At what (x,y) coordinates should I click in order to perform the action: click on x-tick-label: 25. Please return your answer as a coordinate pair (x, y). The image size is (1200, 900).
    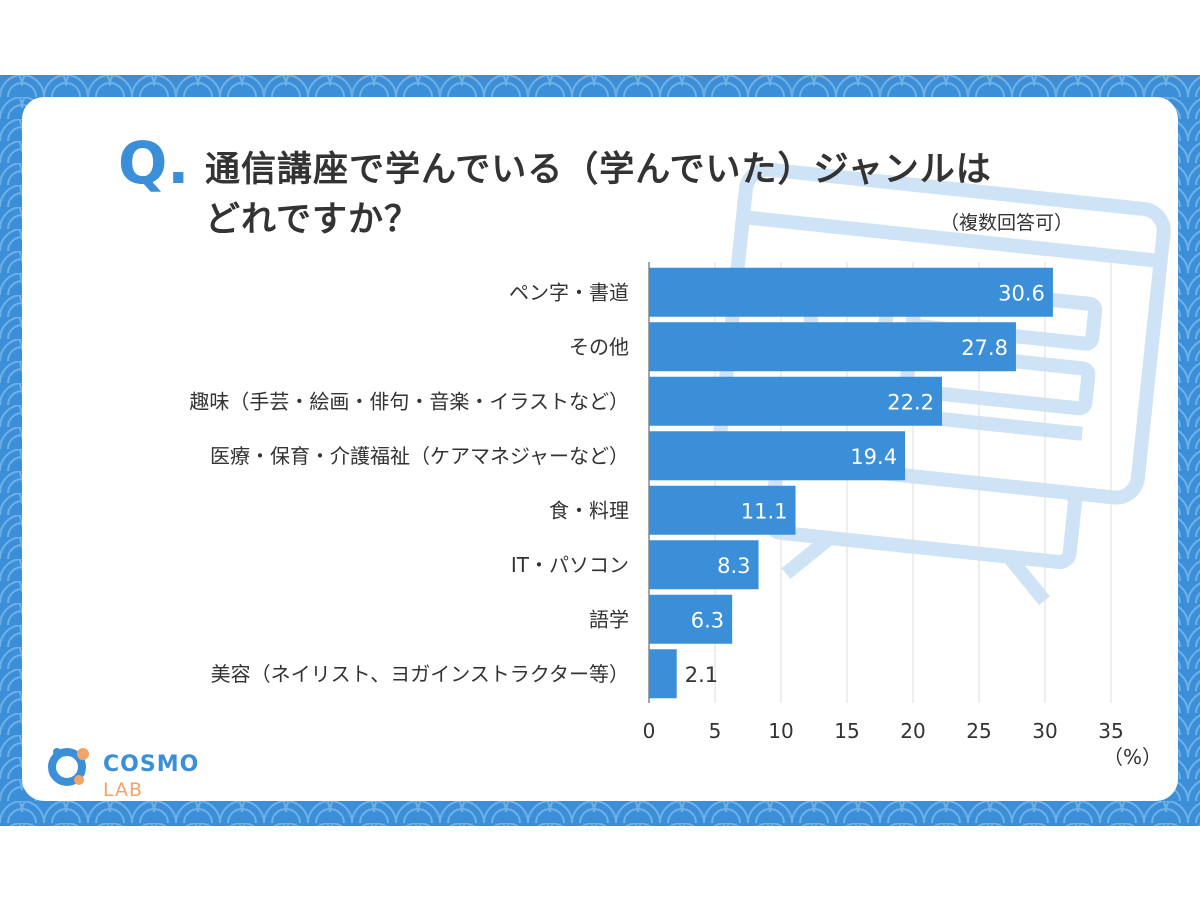
    Looking at the image, I should click on (978, 731).